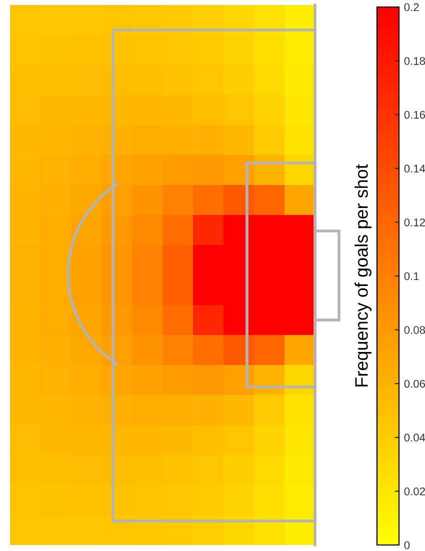 The width and height of the screenshot is (425, 551). Describe the element at coordinates (414, 61) in the screenshot. I see `color-bar-label: 0.18` at that location.